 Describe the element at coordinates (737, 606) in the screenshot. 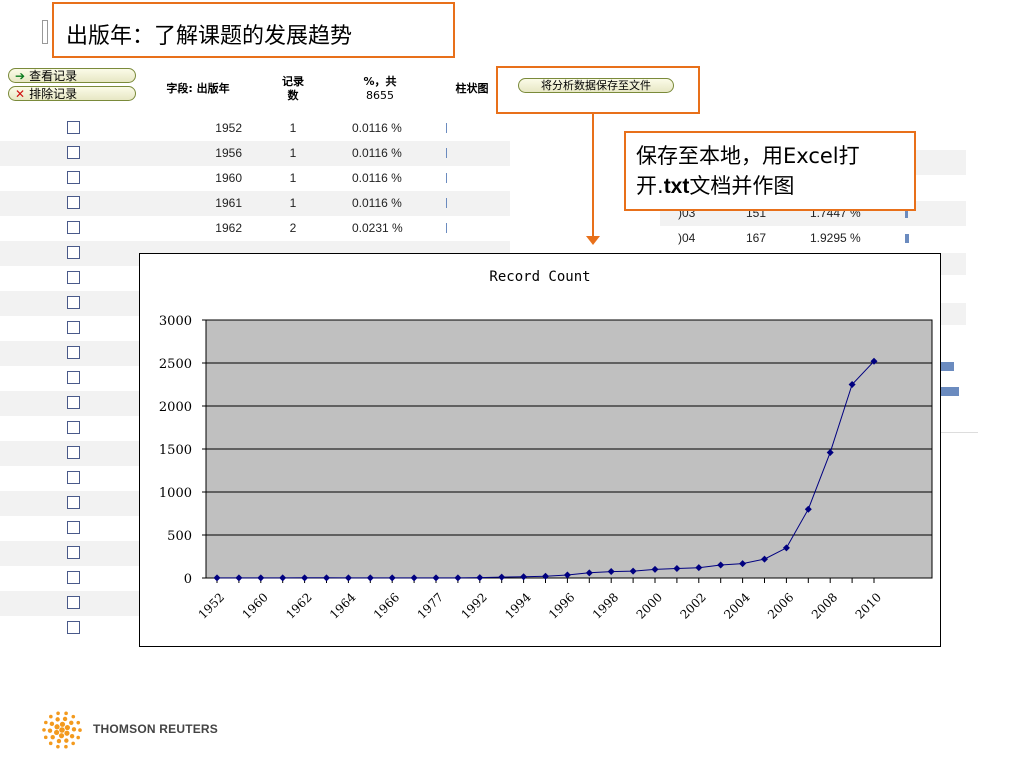

I see `x-tick-label: 2004` at that location.